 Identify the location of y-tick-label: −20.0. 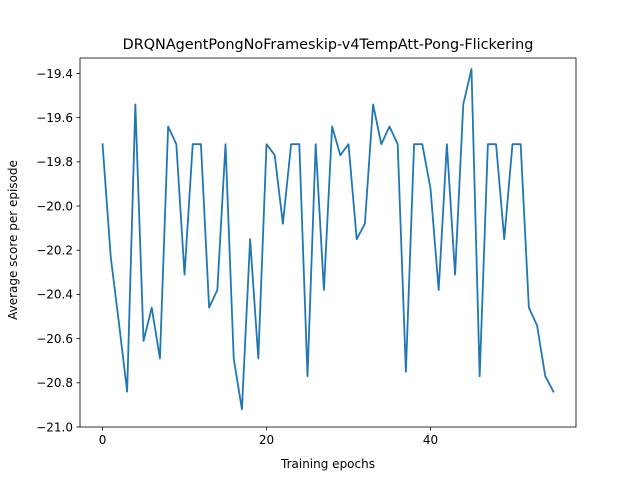
(54, 206).